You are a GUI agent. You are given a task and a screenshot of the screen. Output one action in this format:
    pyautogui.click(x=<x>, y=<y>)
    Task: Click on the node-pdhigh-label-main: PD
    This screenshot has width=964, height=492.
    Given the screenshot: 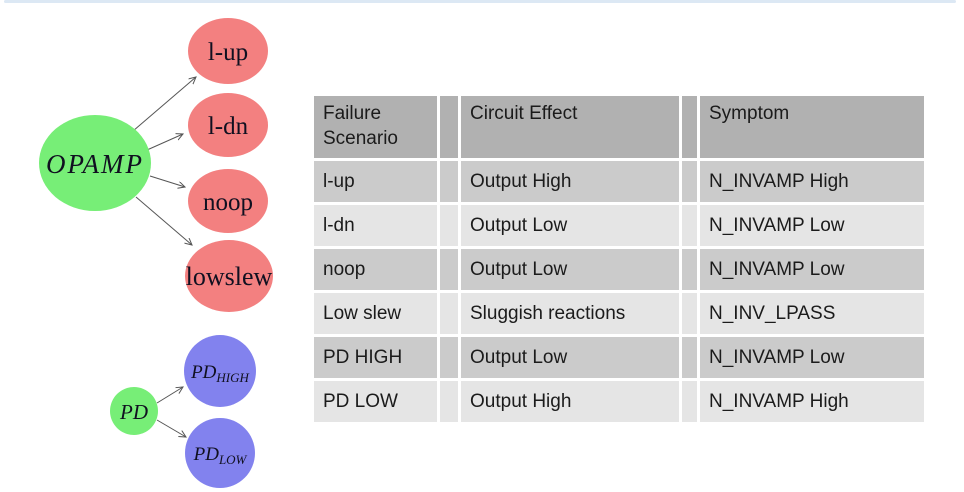 What is the action you would take?
    pyautogui.click(x=203, y=372)
    